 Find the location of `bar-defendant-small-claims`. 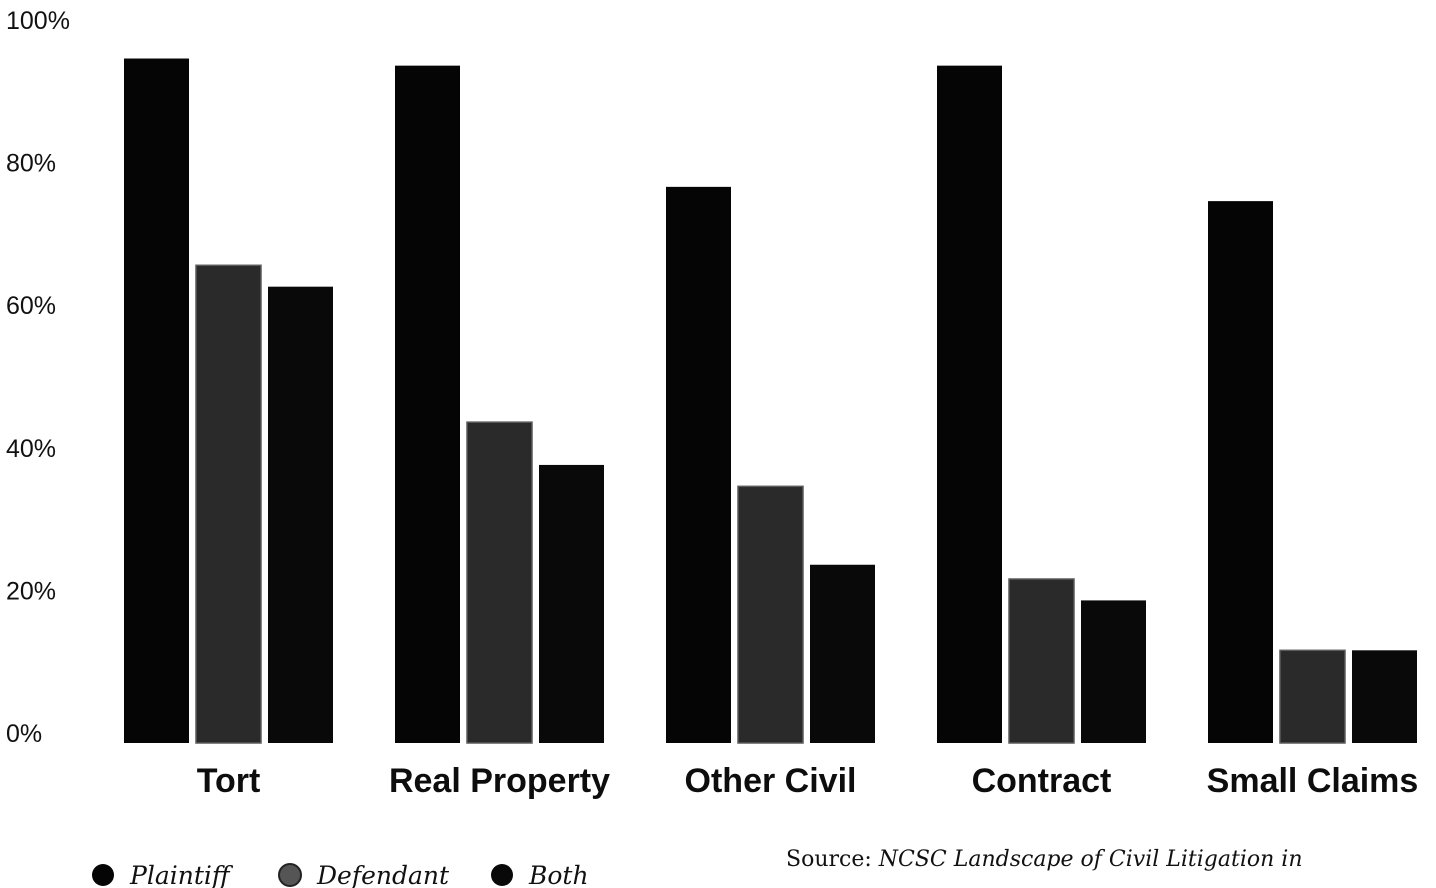

bar-defendant-small-claims is located at coordinates (1312, 696).